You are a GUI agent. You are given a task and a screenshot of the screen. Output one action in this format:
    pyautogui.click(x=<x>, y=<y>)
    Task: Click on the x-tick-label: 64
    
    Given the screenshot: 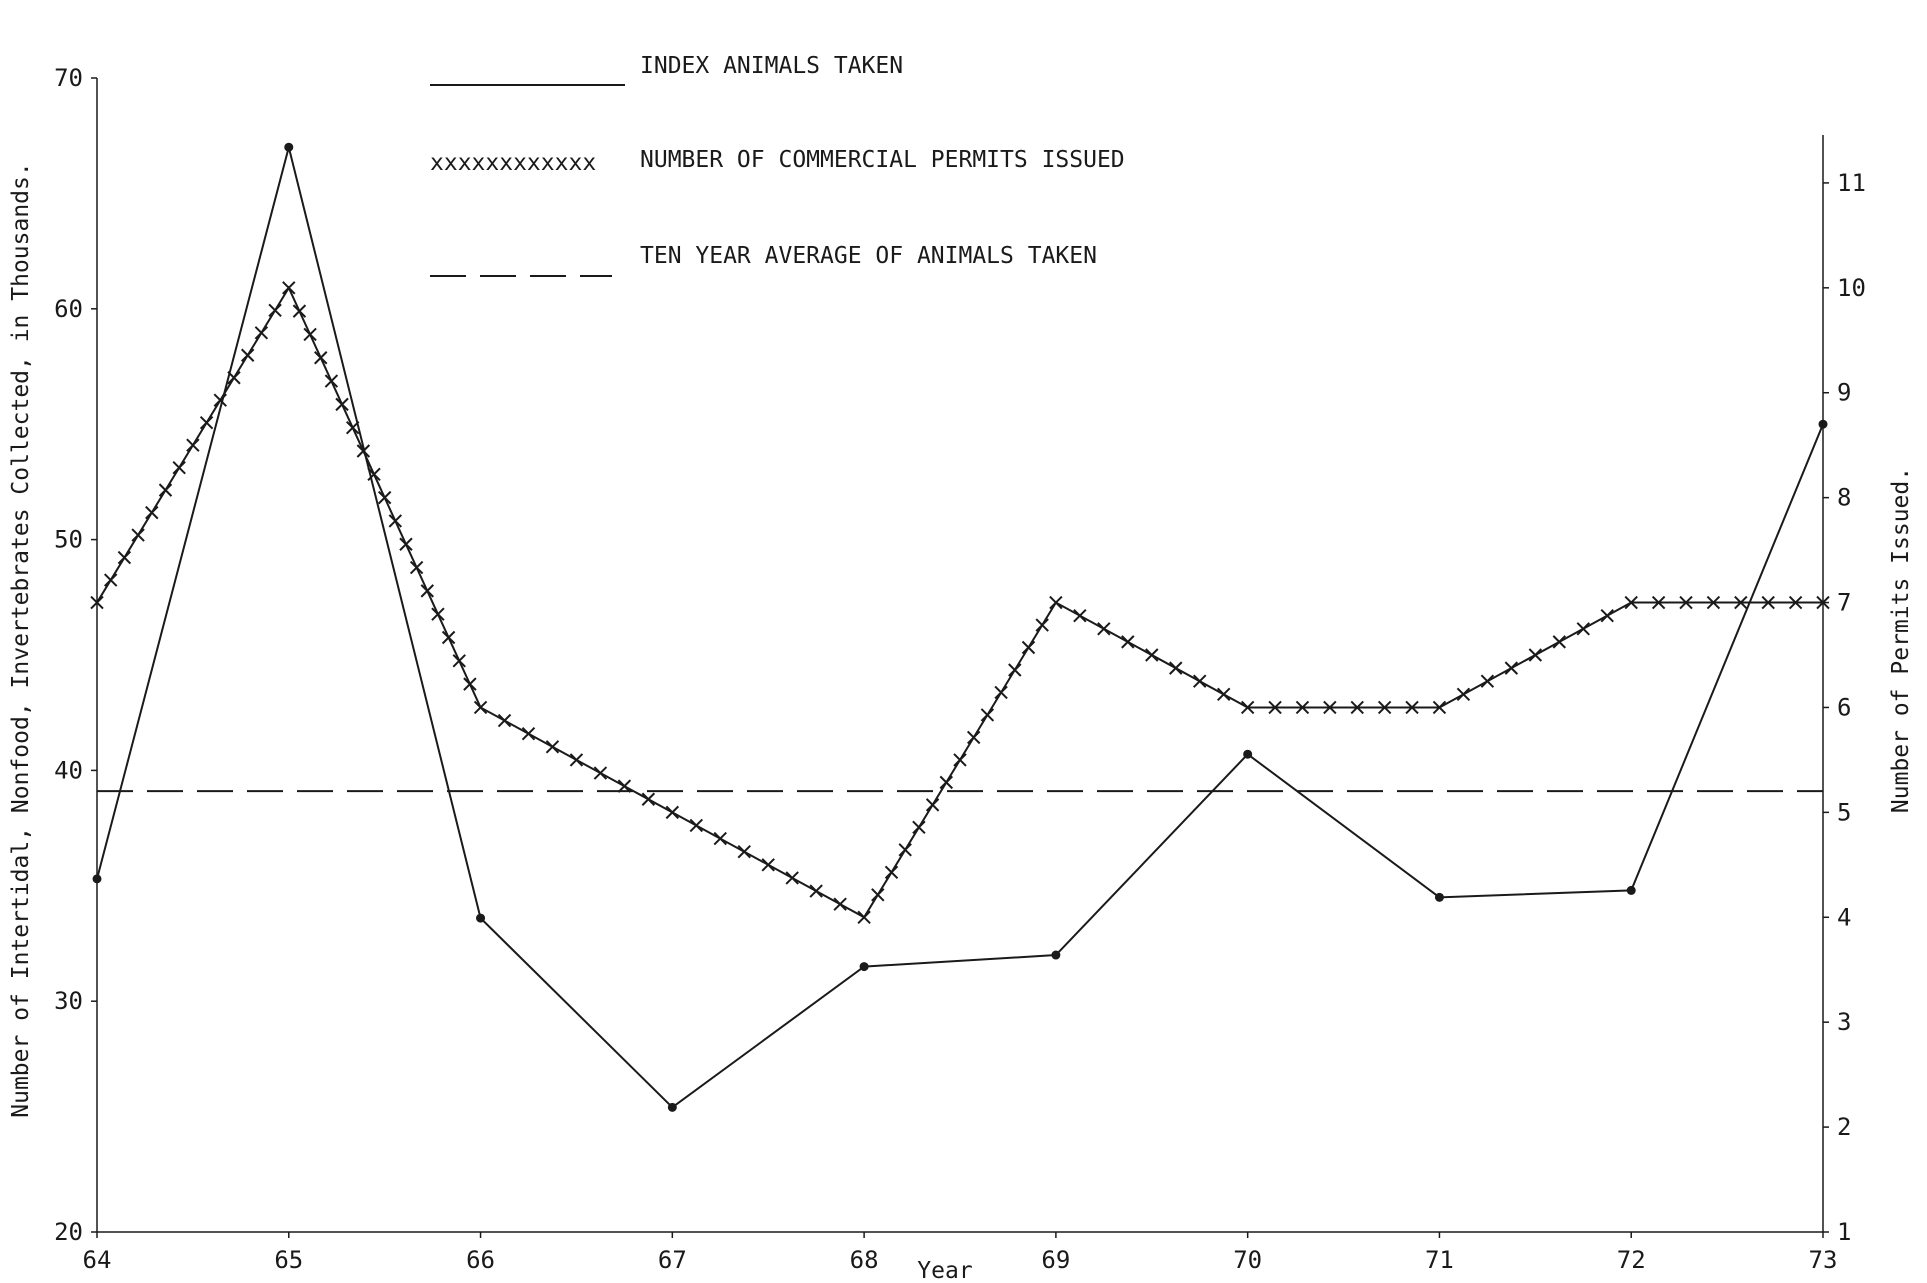 What is the action you would take?
    pyautogui.click(x=97, y=1260)
    